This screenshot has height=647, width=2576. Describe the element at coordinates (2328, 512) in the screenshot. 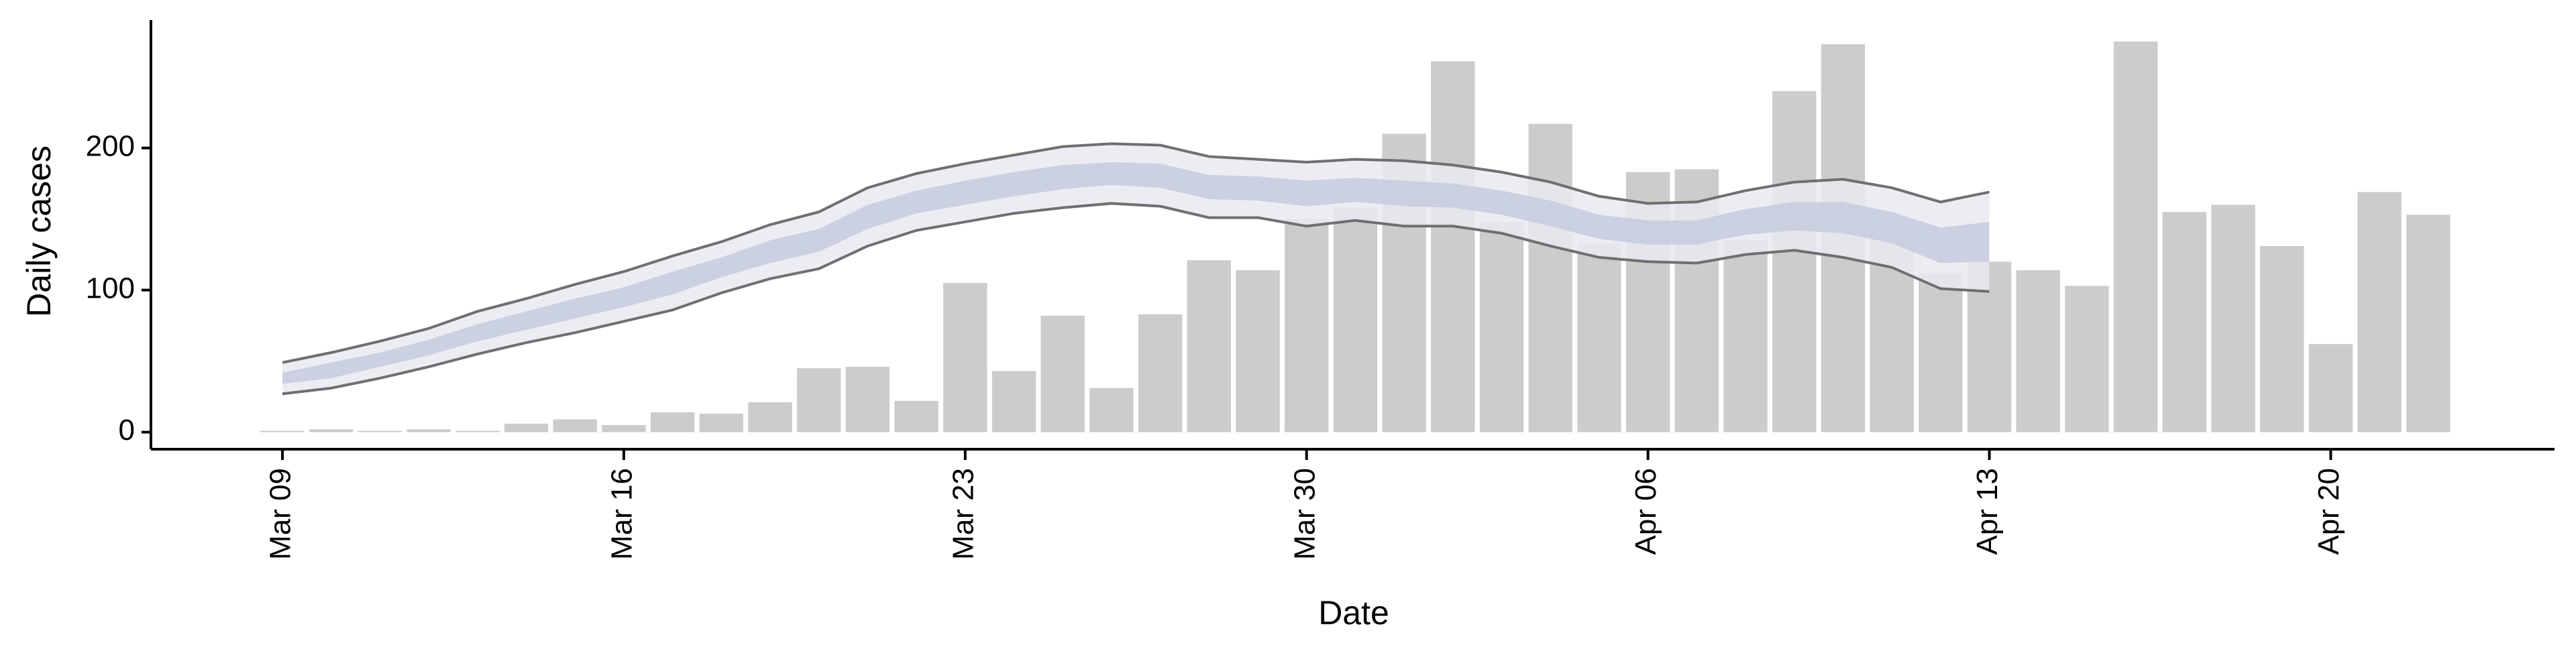

I see `x-tick-label: Apr 20` at that location.